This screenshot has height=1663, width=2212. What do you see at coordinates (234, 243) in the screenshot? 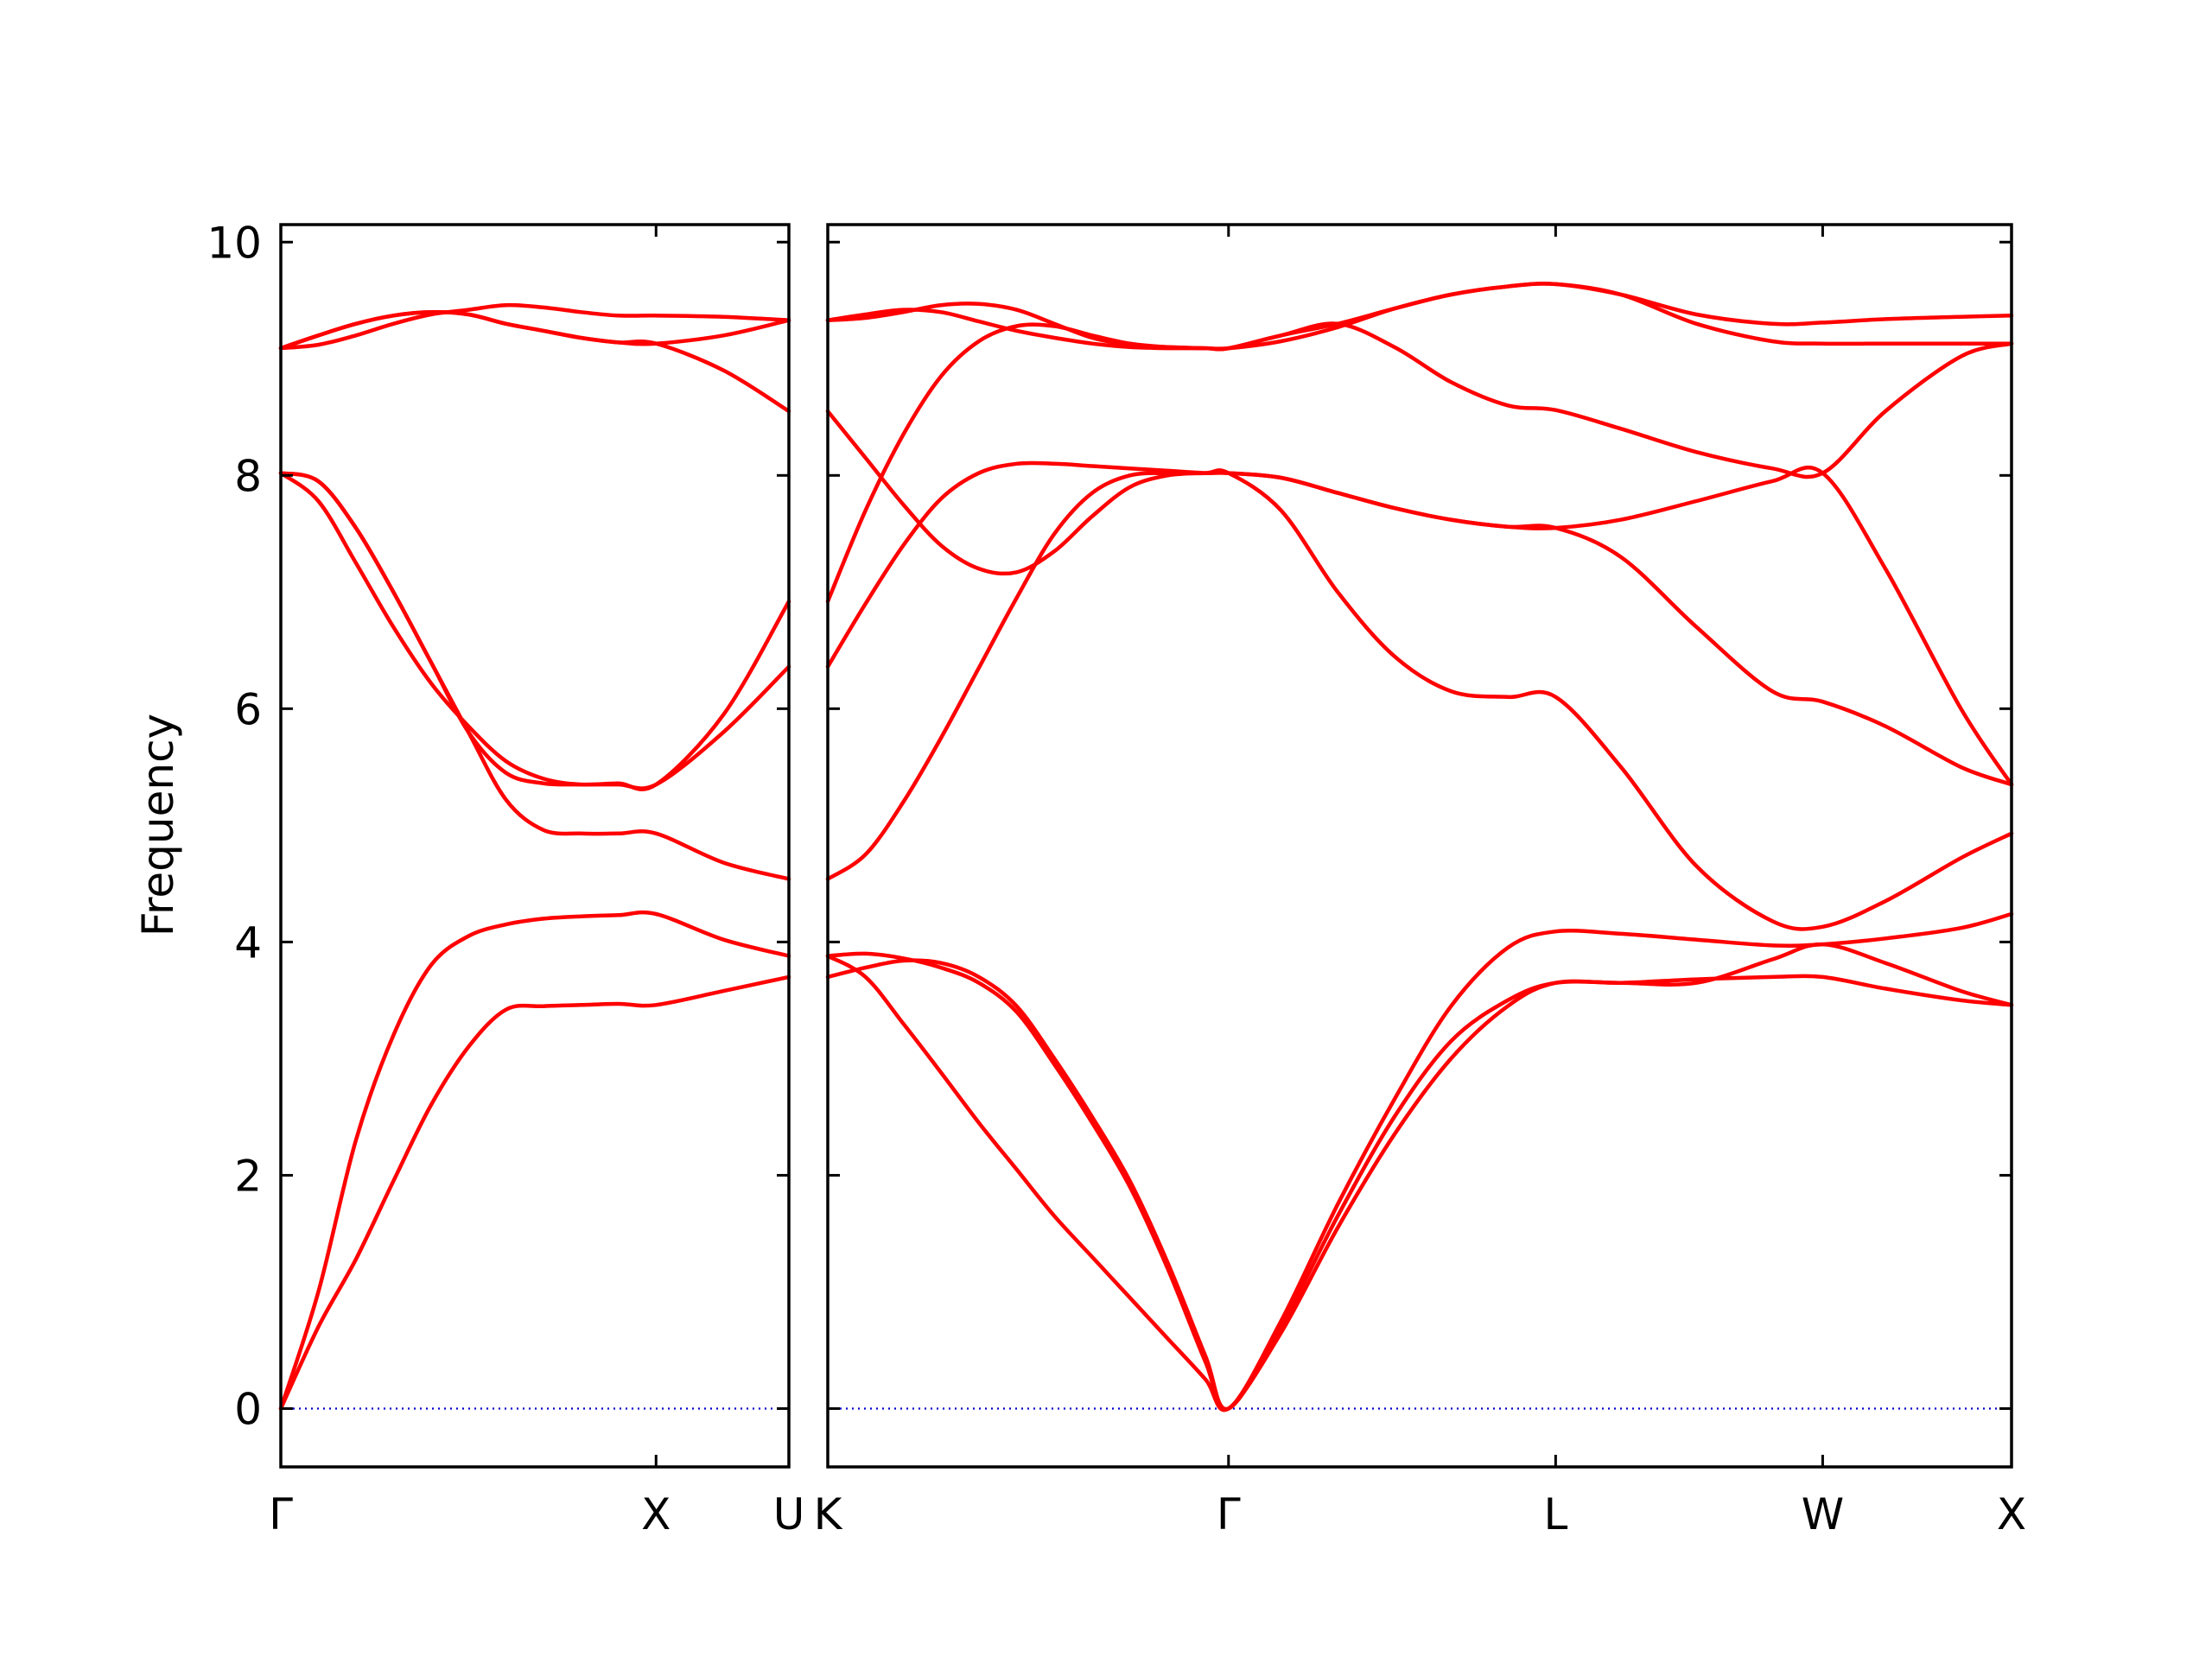
I see `y-tick-label: 10` at bounding box center [234, 243].